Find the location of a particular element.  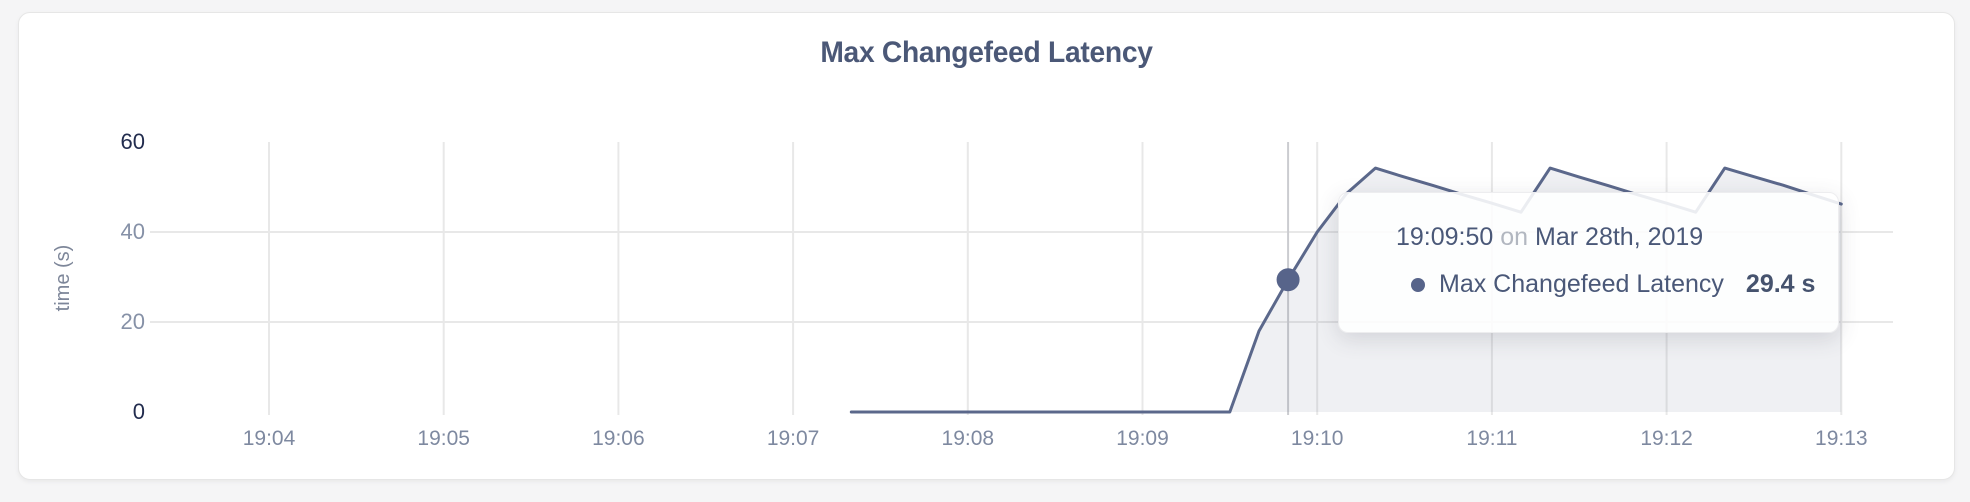

chart-title: Max Changefeed Latency is located at coordinates (986, 52).